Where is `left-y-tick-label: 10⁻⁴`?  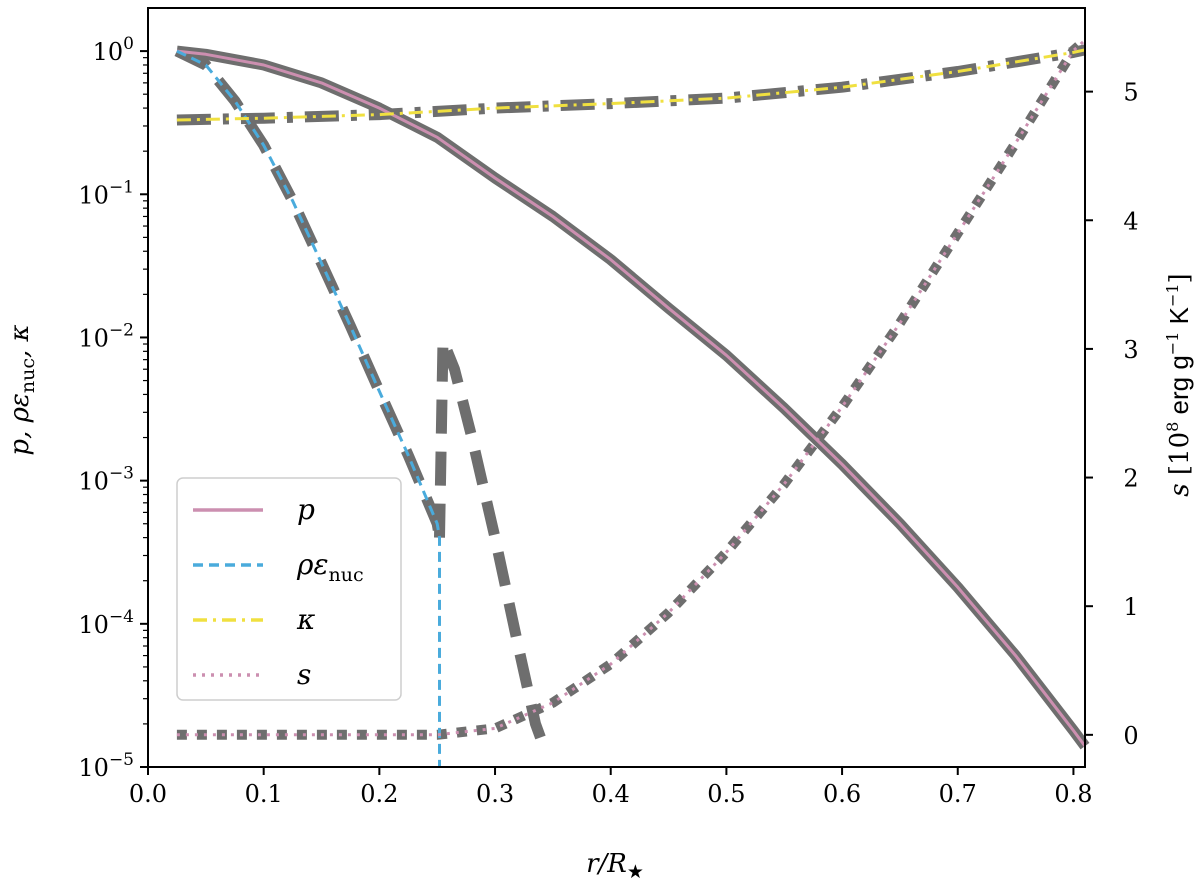 left-y-tick-label: 10⁻⁴ is located at coordinates (106, 623).